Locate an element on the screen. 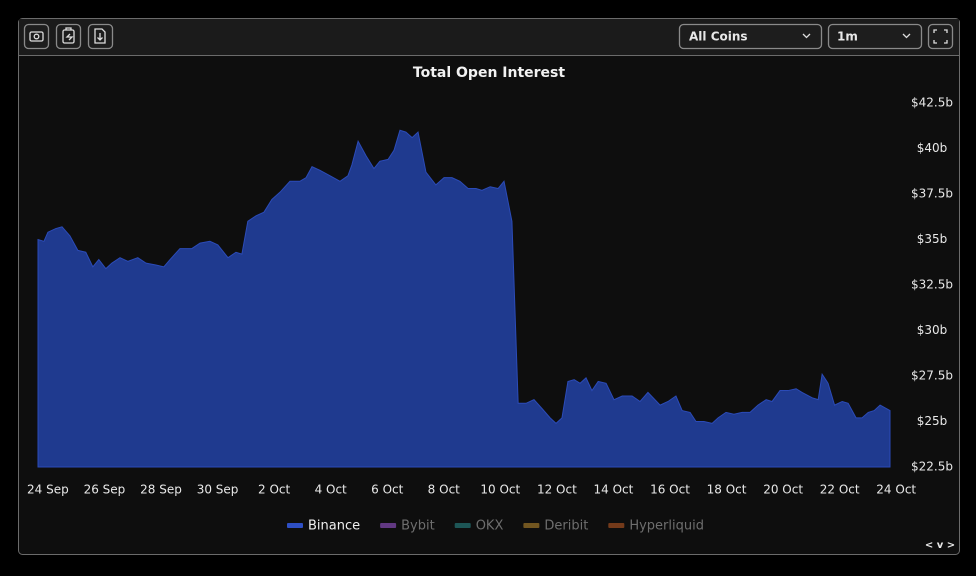  interval-select: 1m is located at coordinates (875, 36).